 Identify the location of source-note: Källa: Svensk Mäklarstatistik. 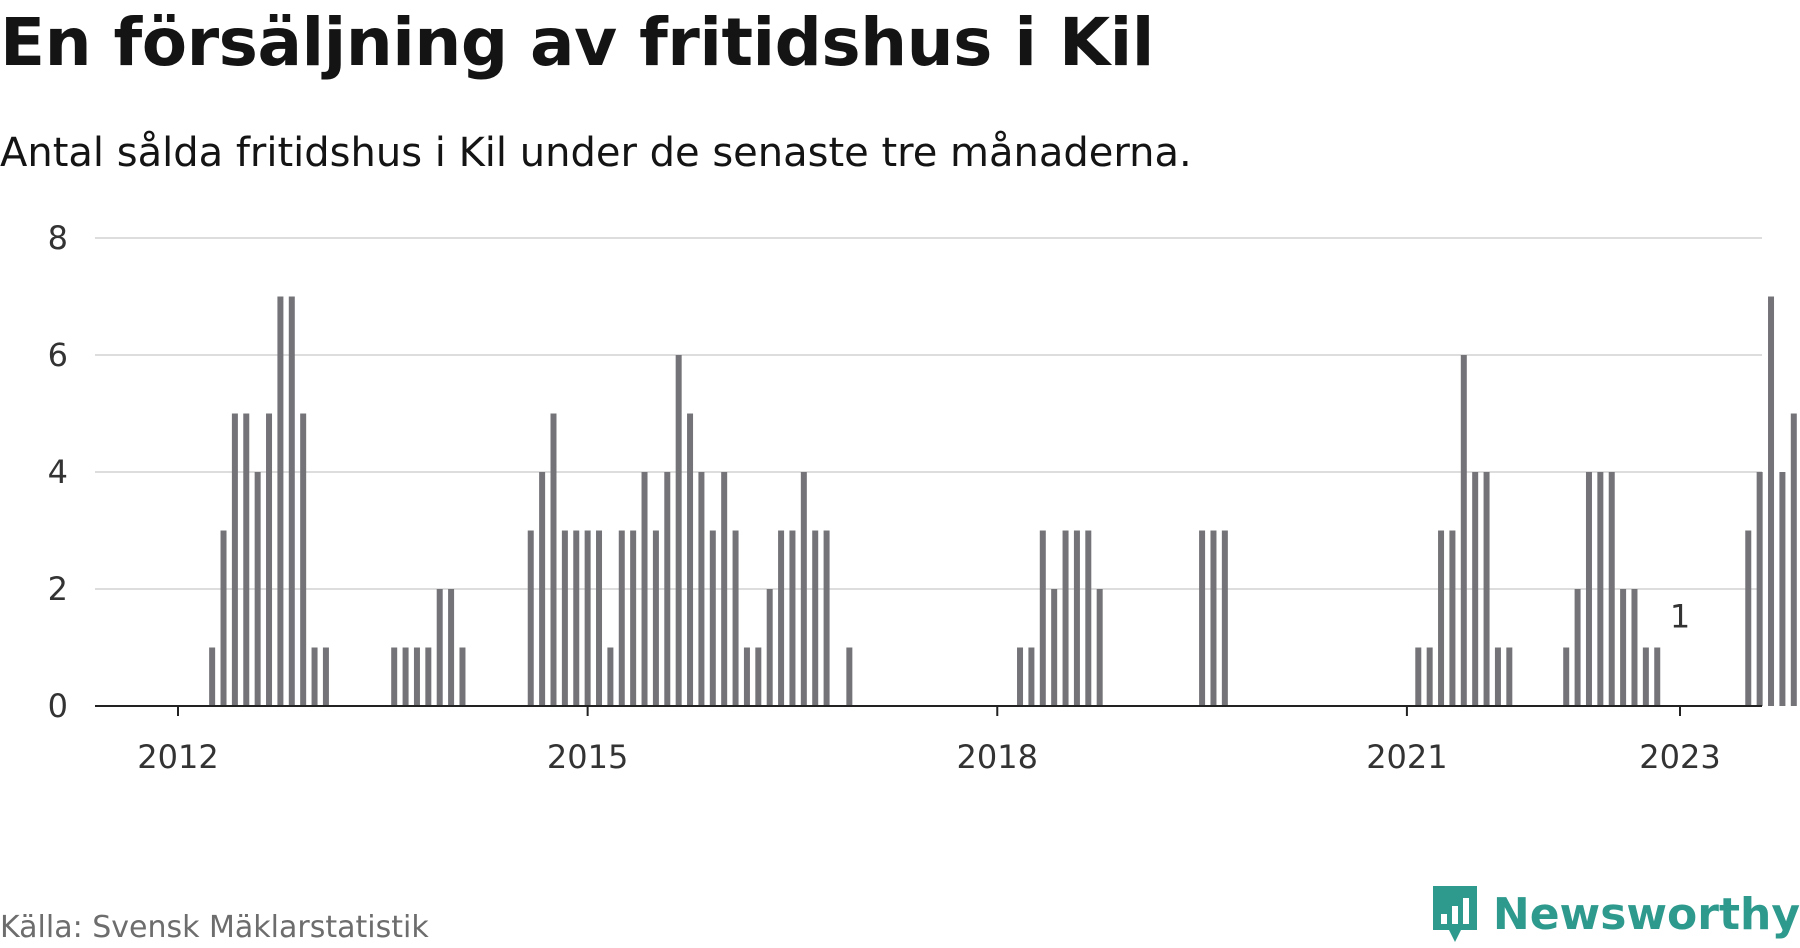
(214, 927).